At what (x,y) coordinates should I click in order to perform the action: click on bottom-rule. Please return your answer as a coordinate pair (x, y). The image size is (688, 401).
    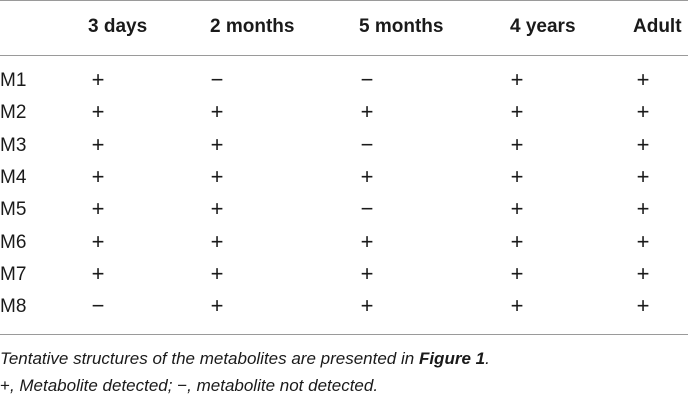
    Looking at the image, I should click on (344, 334).